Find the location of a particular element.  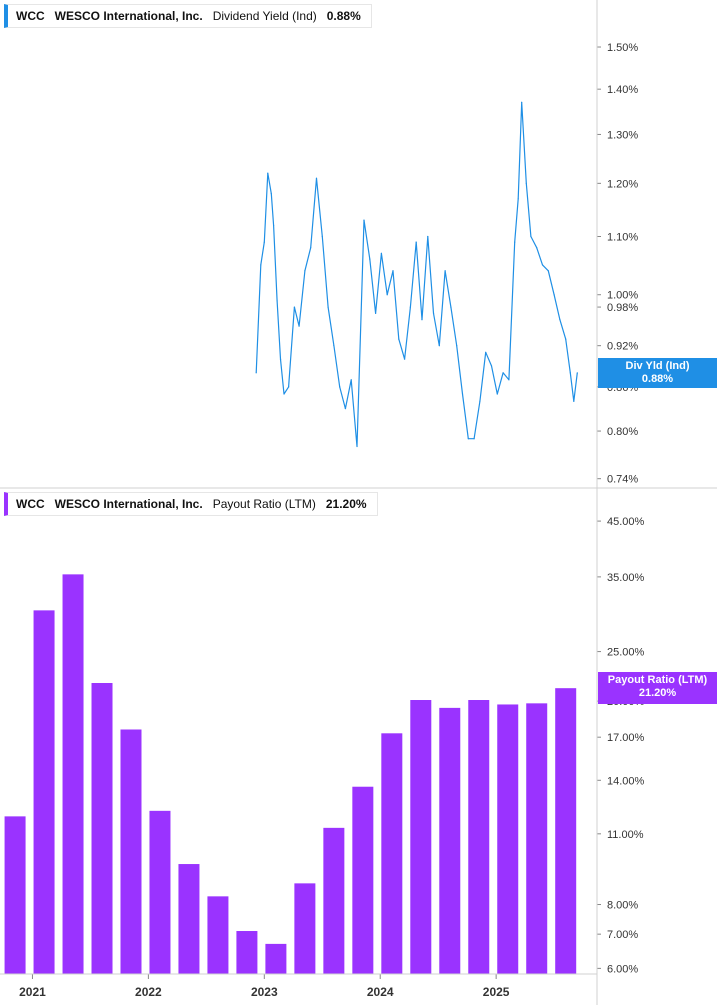

badge-value: 21.20% is located at coordinates (657, 693).